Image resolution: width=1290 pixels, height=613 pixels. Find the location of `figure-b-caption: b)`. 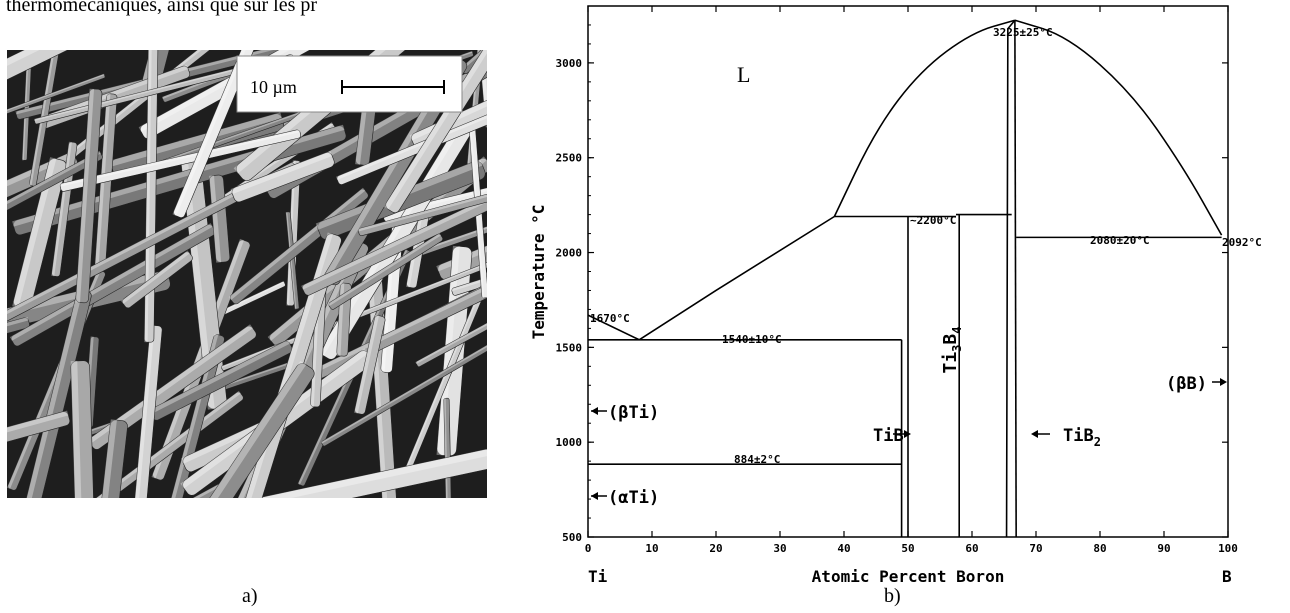

figure-b-caption: b) is located at coordinates (892, 596).